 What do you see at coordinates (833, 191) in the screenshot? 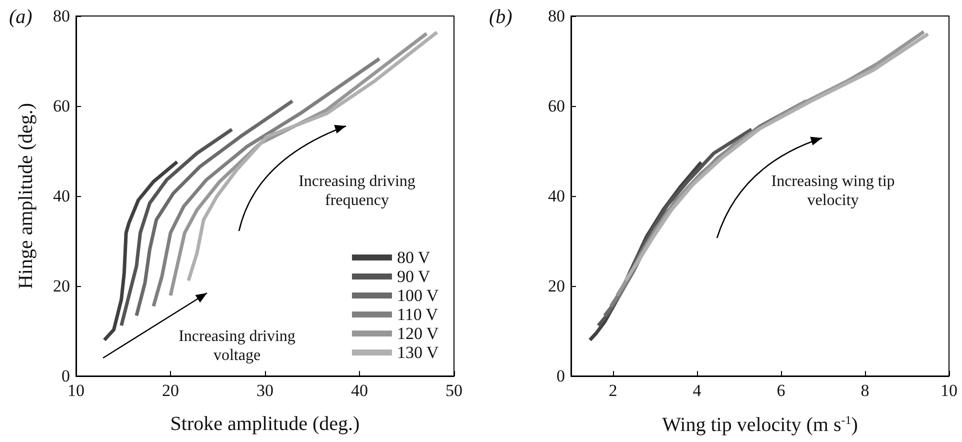
I see `annotation: Increasing wing tip velocity` at bounding box center [833, 191].